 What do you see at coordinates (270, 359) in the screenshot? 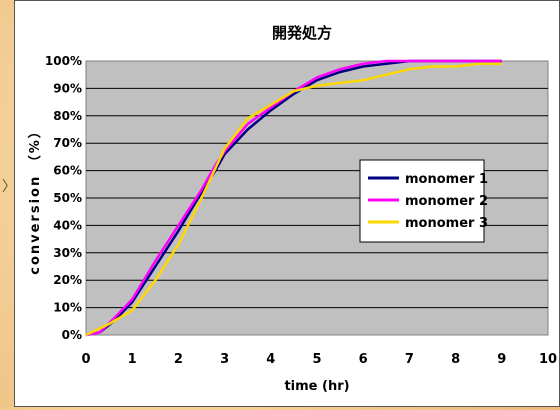
I see `x-tick-label: 4` at bounding box center [270, 359].